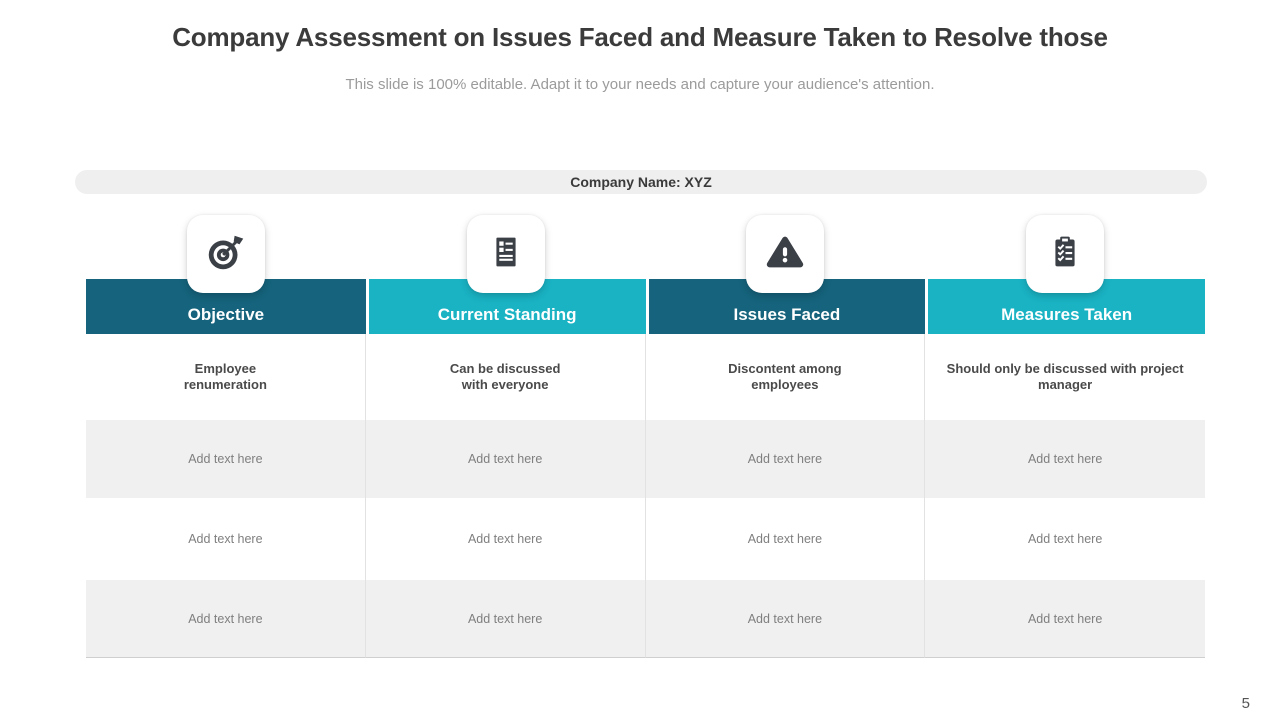 The image size is (1280, 720). I want to click on company-name-banner: Company Name: XYZ, so click(641, 182).